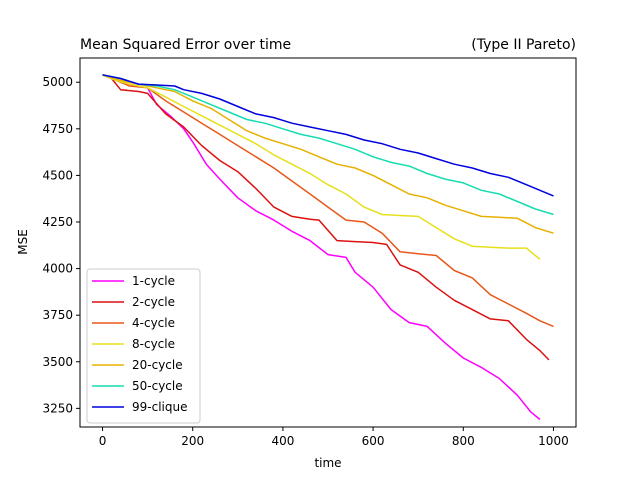 This screenshot has width=640, height=484. I want to click on x-axis-label: time, so click(327, 463).